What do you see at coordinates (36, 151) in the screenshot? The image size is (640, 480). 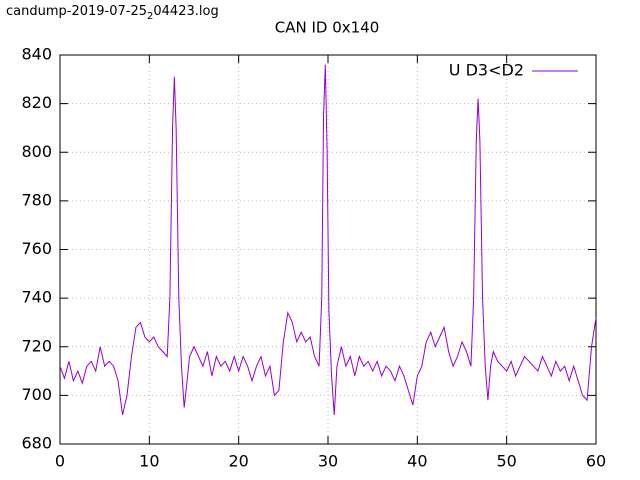 I see `y-tick-label: 800` at bounding box center [36, 151].